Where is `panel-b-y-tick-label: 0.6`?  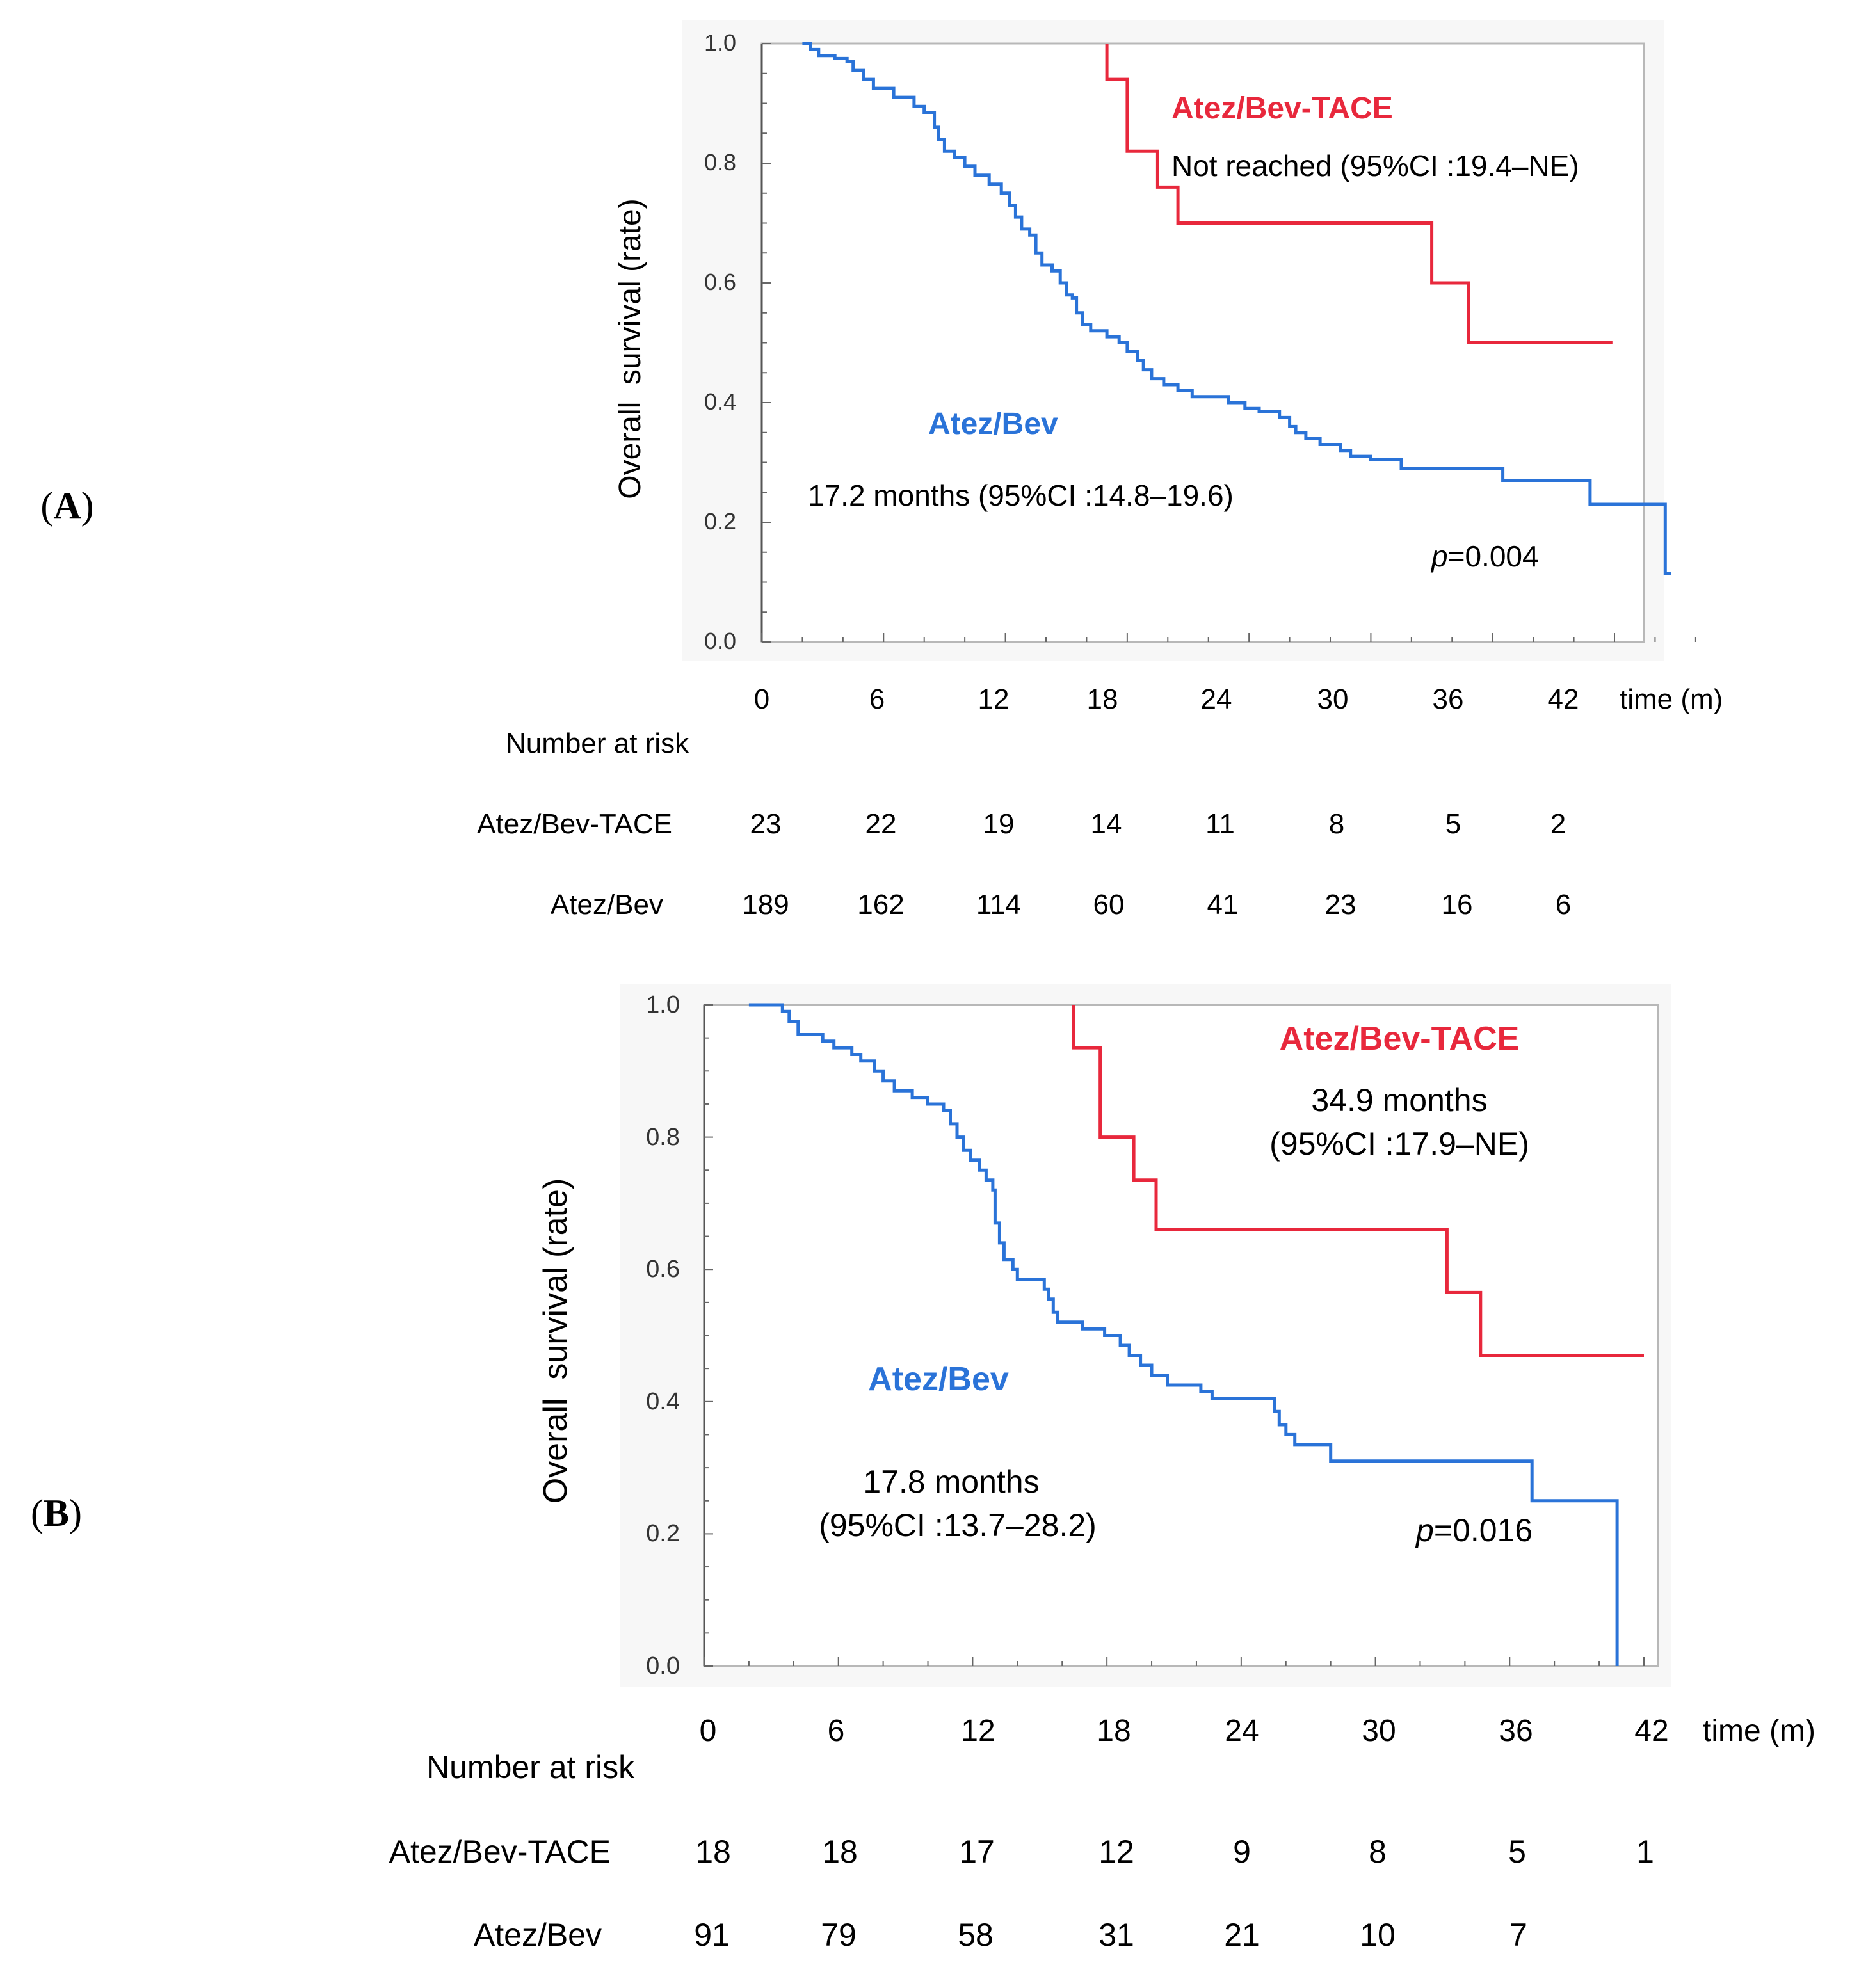 panel-b-y-tick-label: 0.6 is located at coordinates (663, 1269).